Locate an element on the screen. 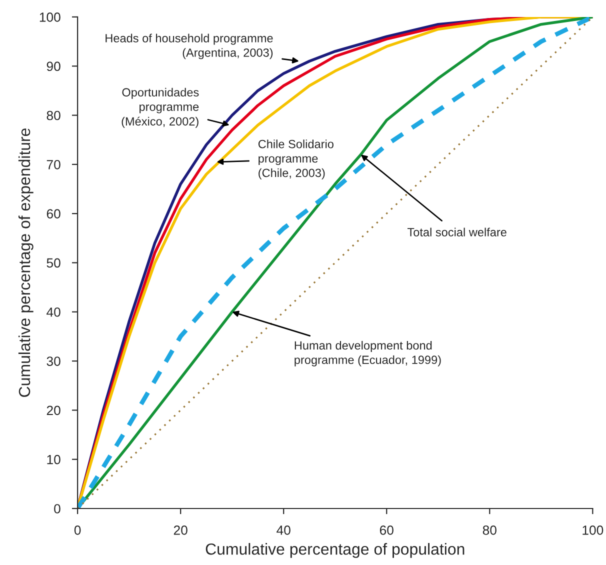  y-tick-label: 100 is located at coordinates (50, 17).